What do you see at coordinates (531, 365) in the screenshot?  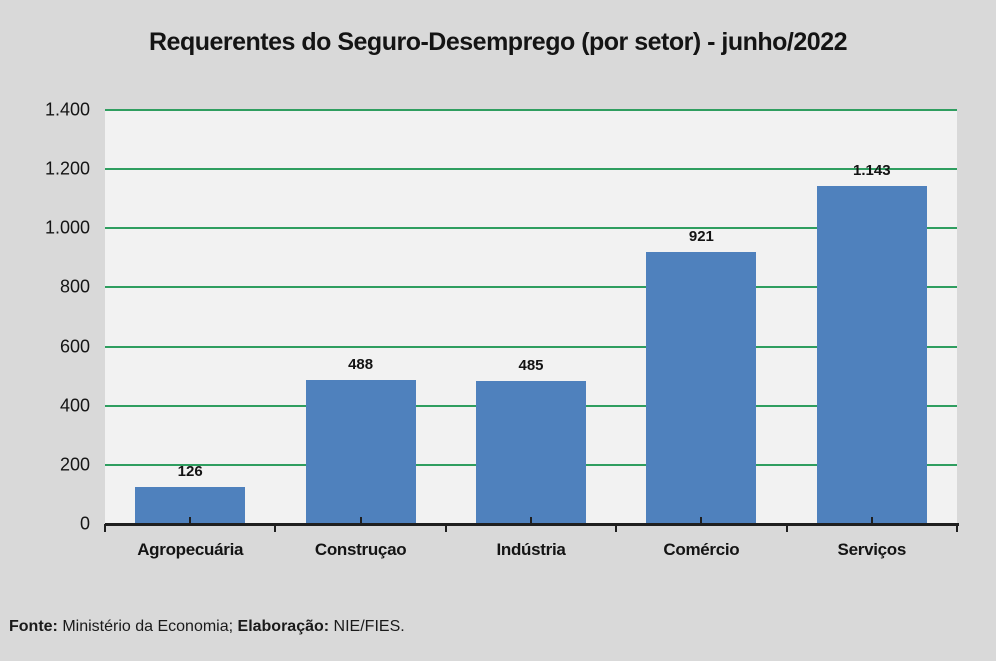 I see `bar-value-label: 485` at bounding box center [531, 365].